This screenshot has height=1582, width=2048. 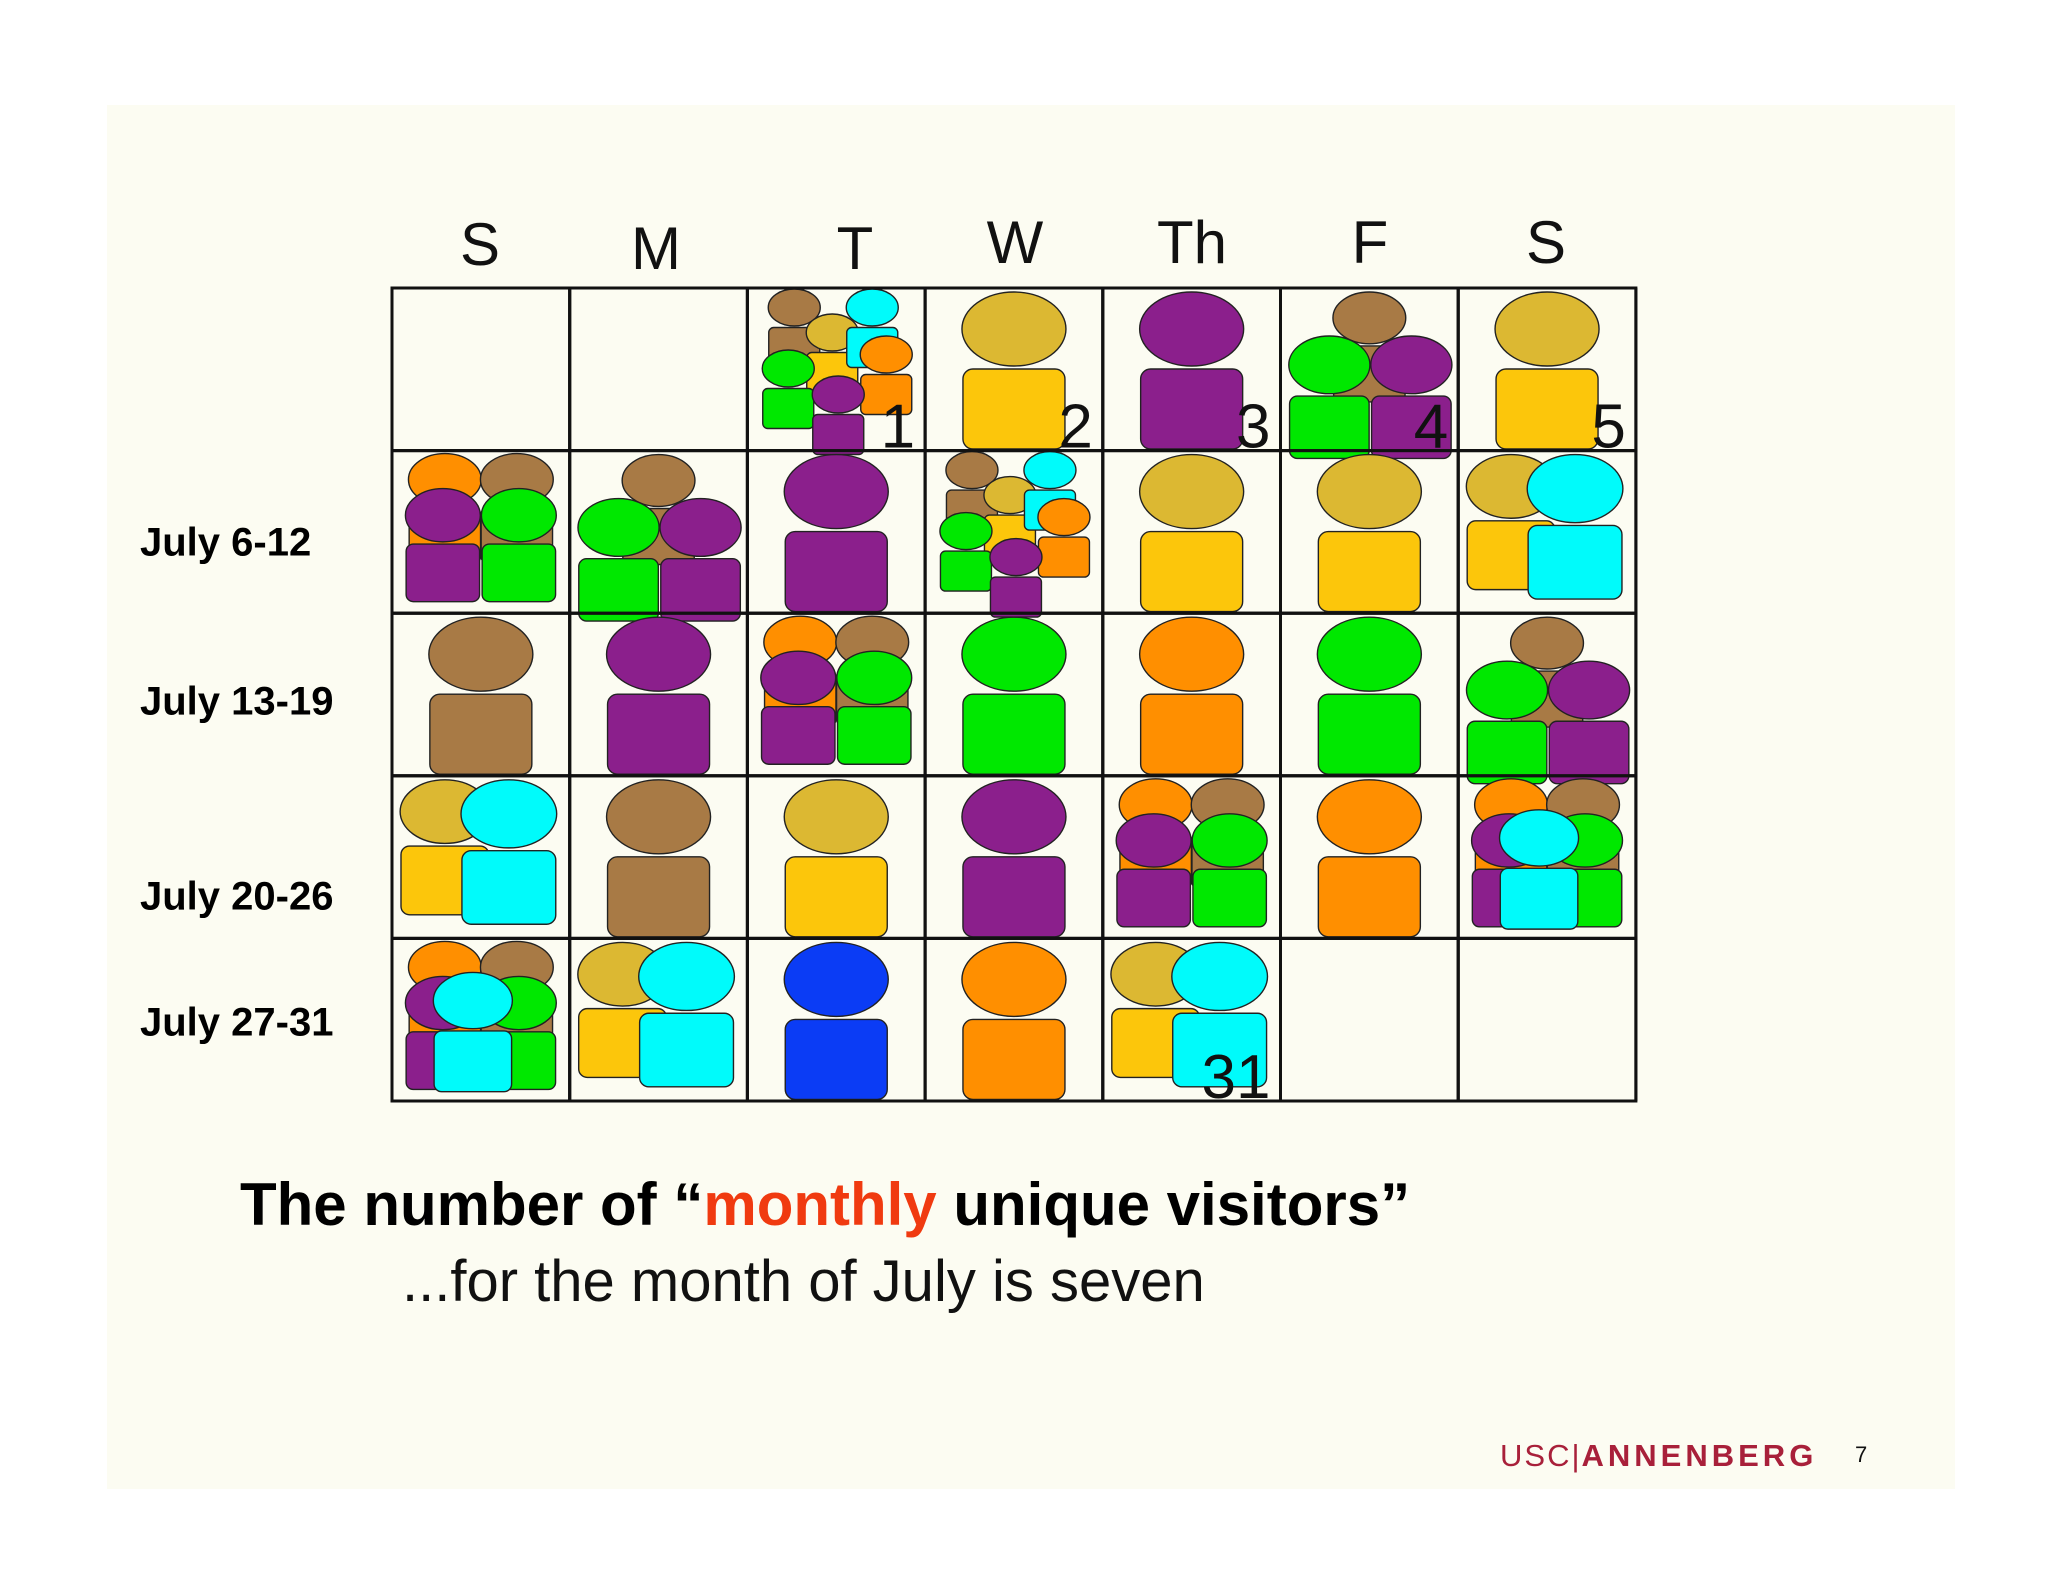 I want to click on calendar-day-cell: 3, so click(x=1192, y=374).